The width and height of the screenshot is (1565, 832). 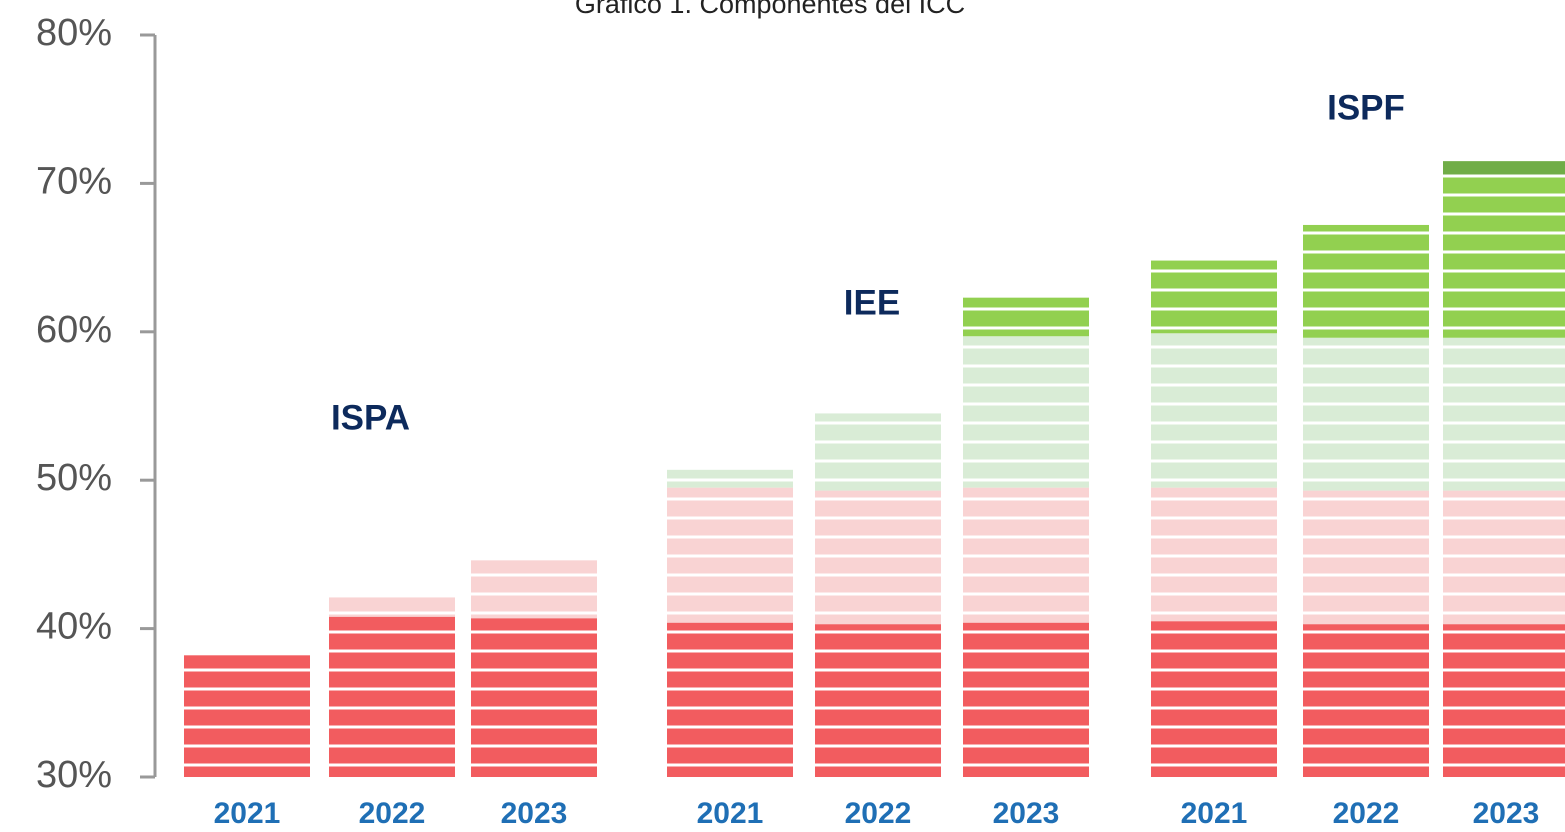 I want to click on y-tick-label: 50%, so click(x=74, y=478).